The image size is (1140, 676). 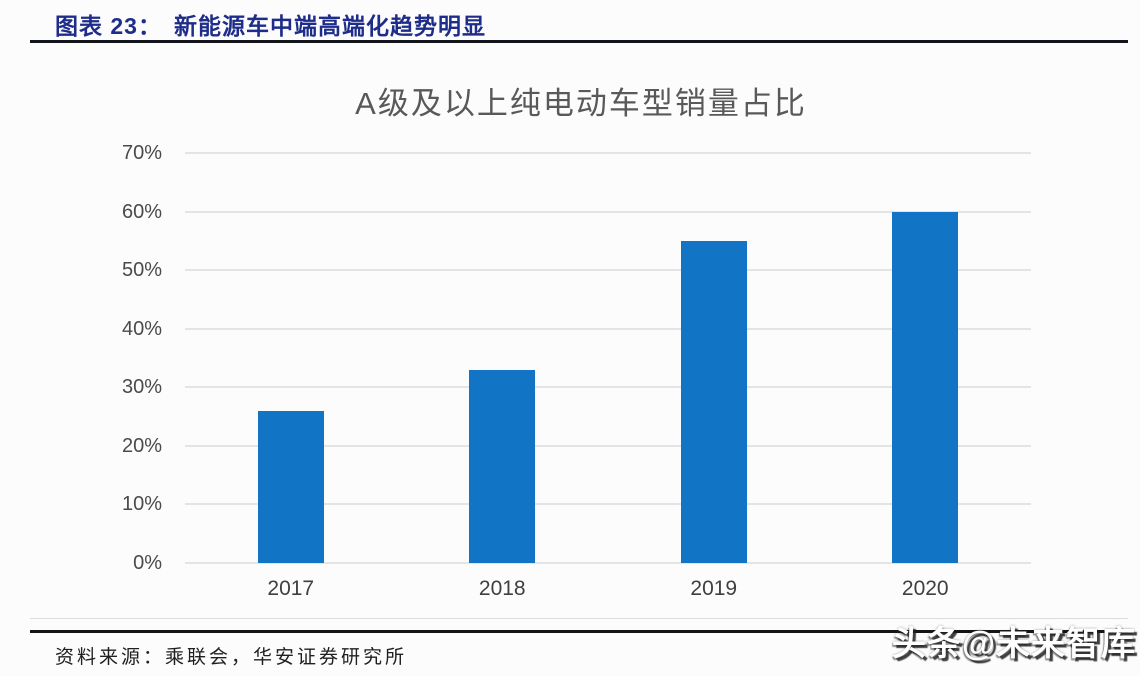 I want to click on footer-divider, so click(x=579, y=631).